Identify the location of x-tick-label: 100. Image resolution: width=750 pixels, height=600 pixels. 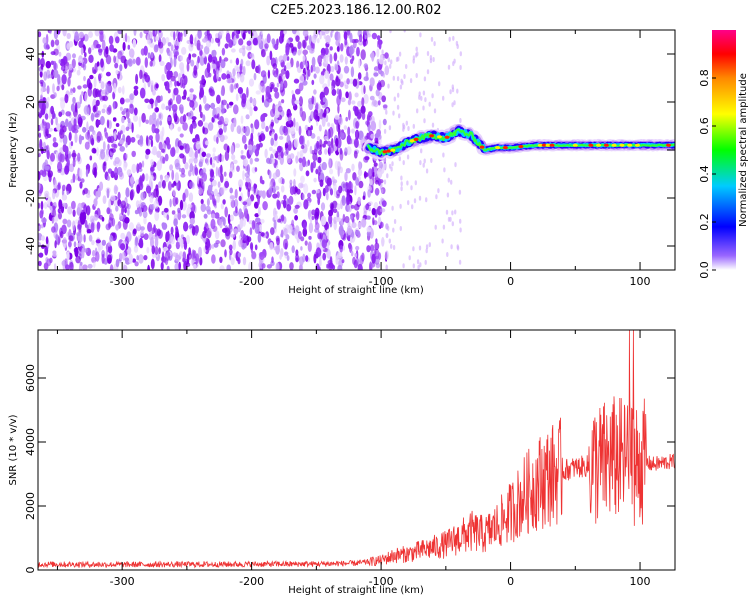
(640, 581).